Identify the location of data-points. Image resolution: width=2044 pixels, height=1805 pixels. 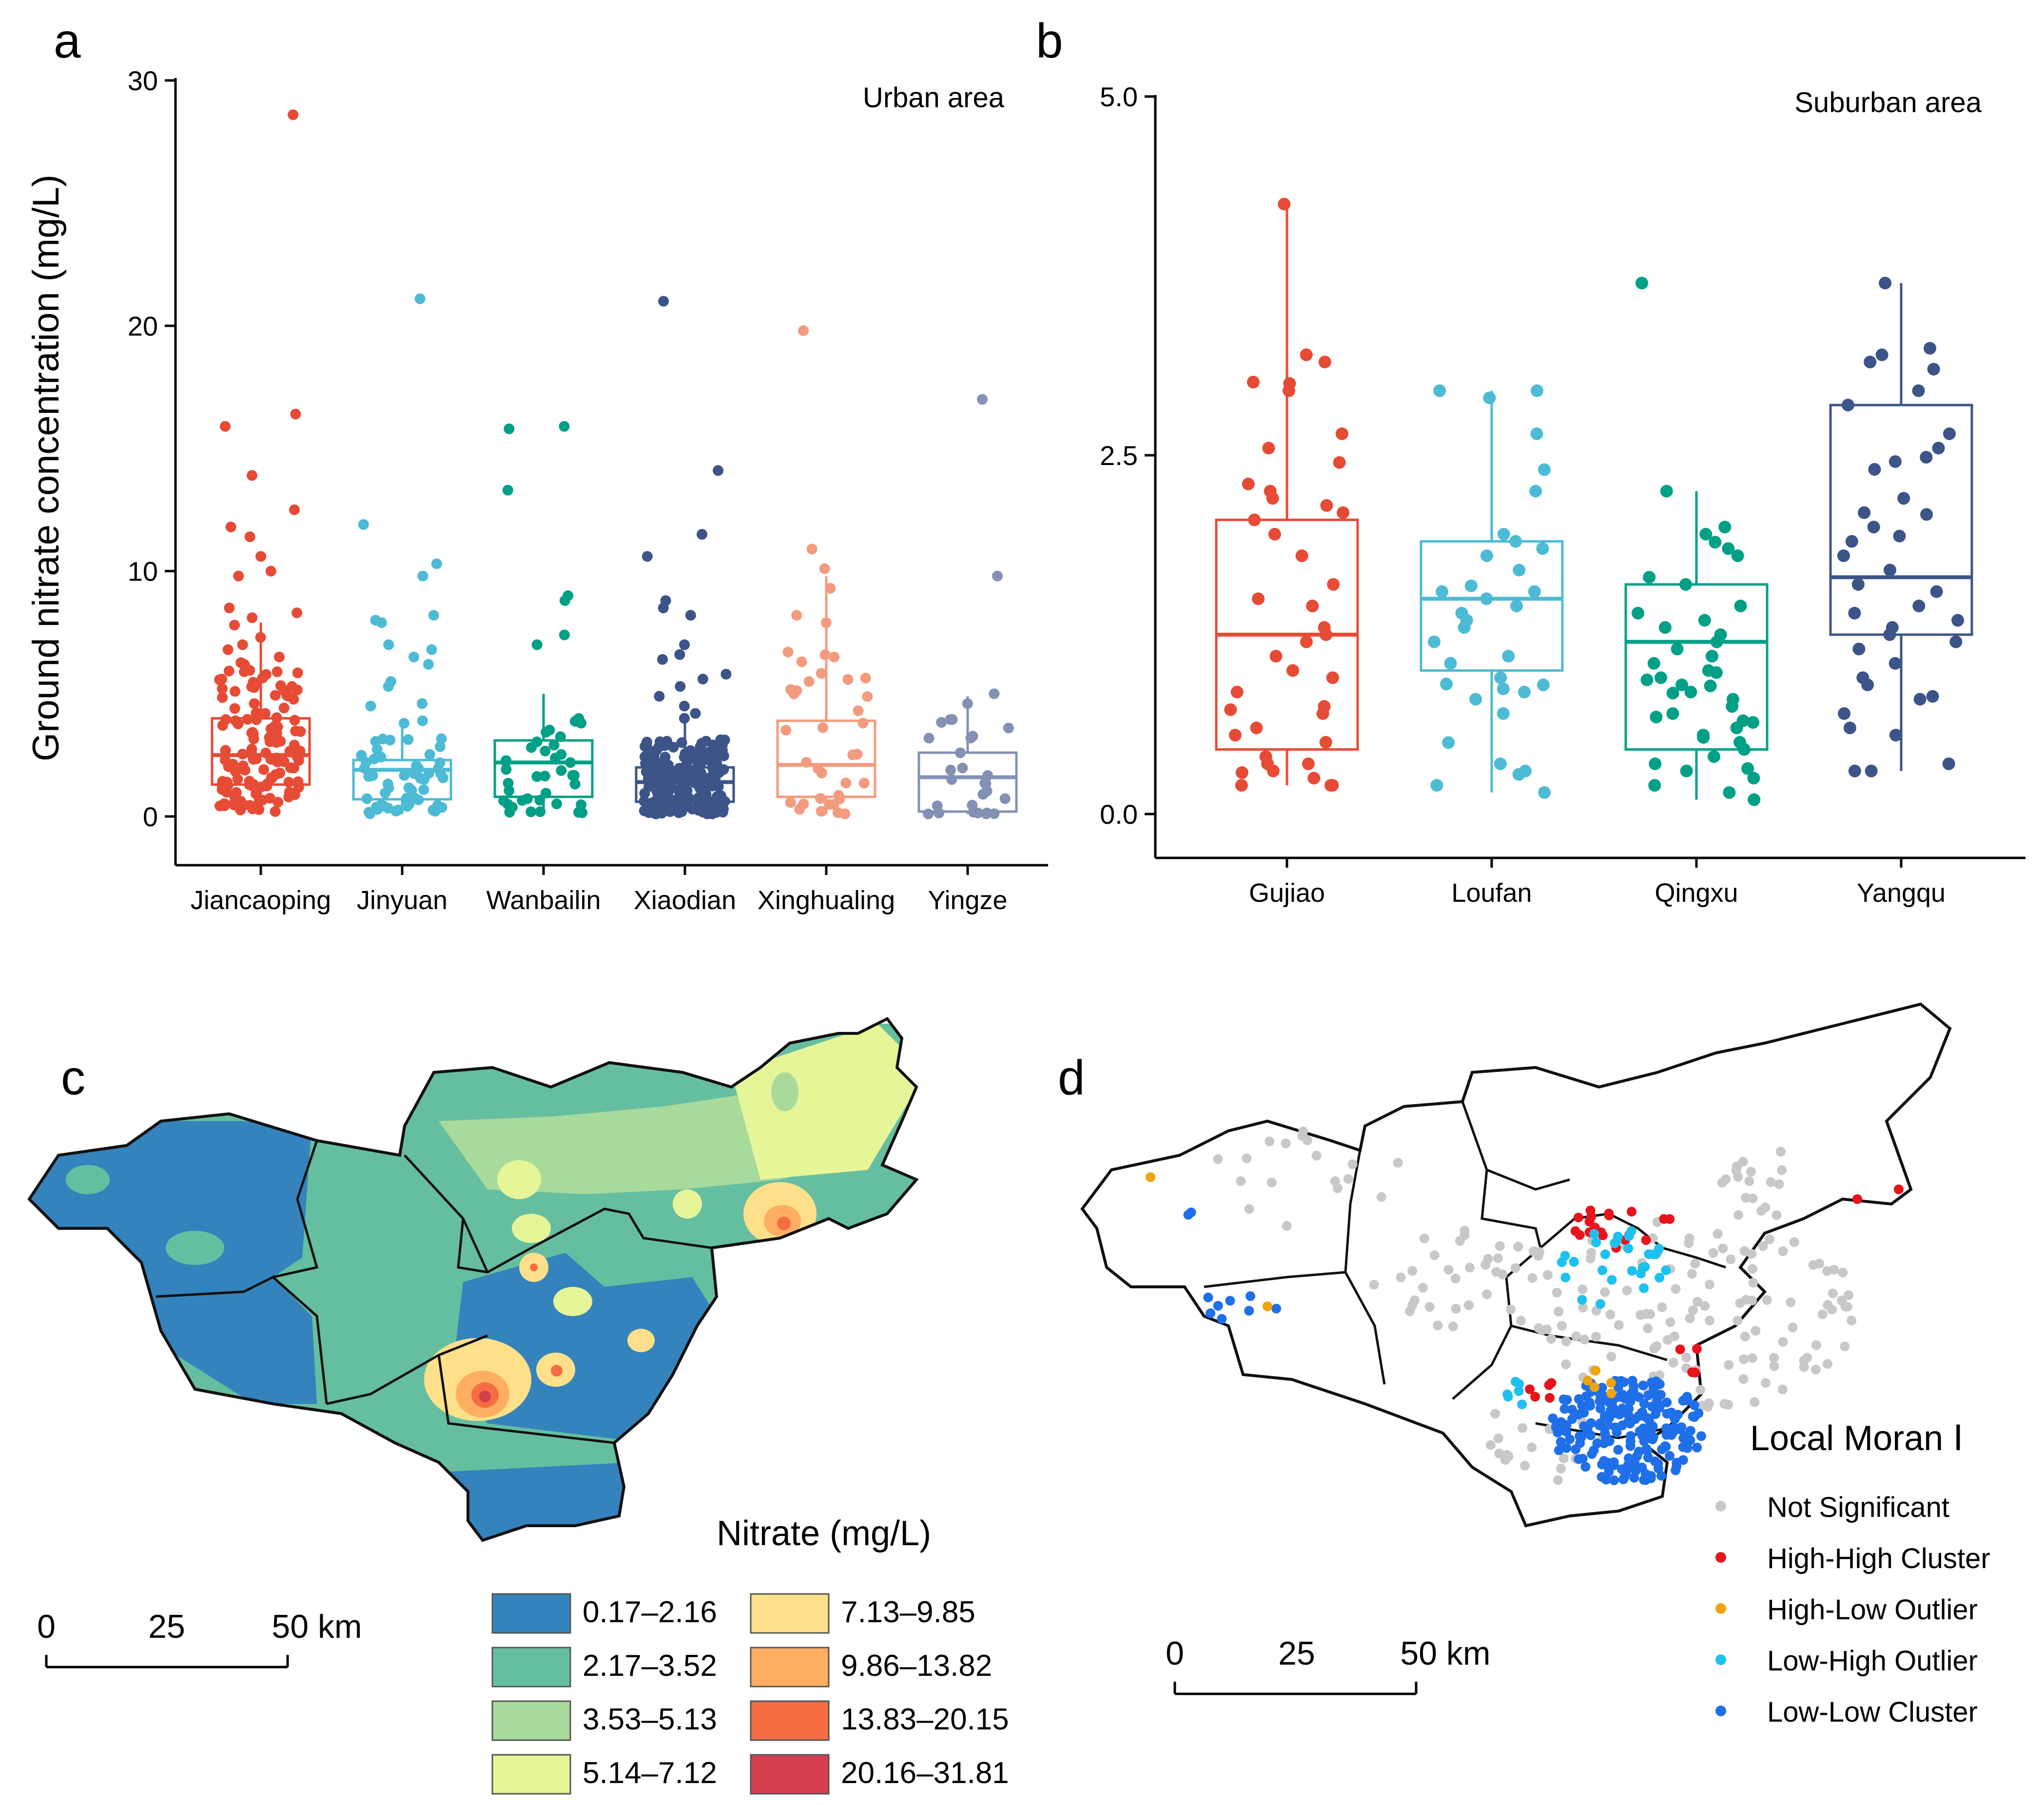
(1594, 501).